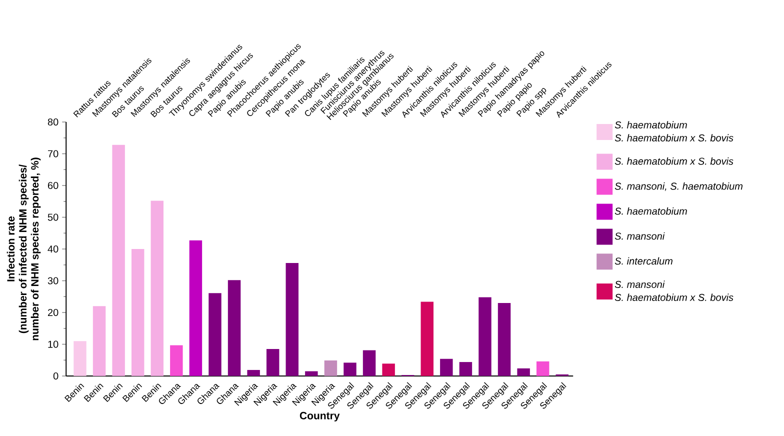  Describe the element at coordinates (674, 131) in the screenshot. I see `legend-label: S. haematobium S. haematobium x S. bovis` at that location.